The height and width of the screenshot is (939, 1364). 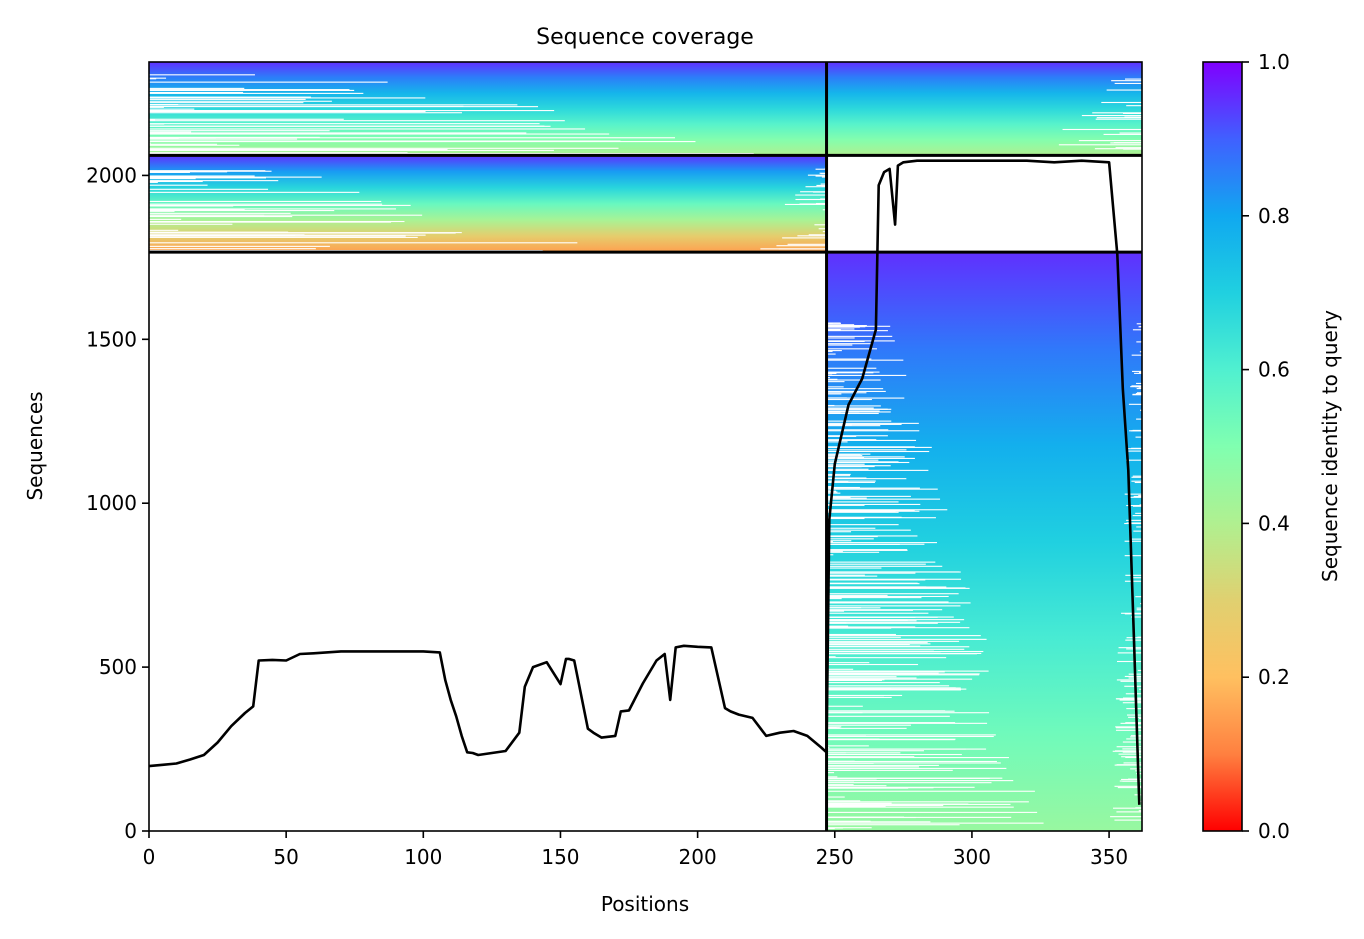 What do you see at coordinates (645, 109) in the screenshot?
I see `msa-block` at bounding box center [645, 109].